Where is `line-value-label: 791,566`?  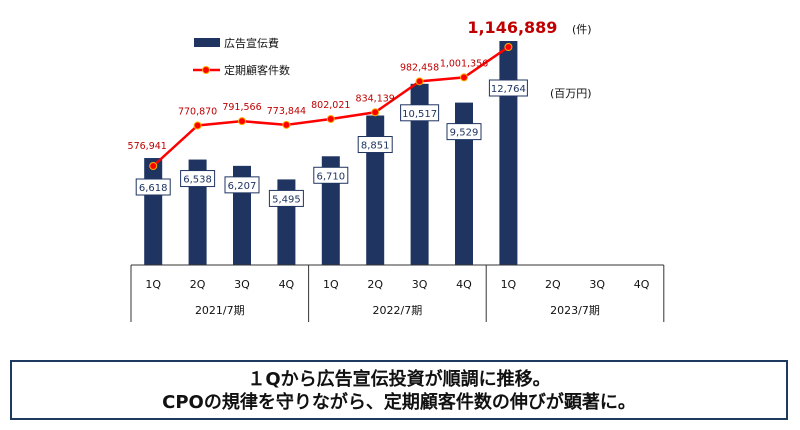
line-value-label: 791,566 is located at coordinates (241, 107).